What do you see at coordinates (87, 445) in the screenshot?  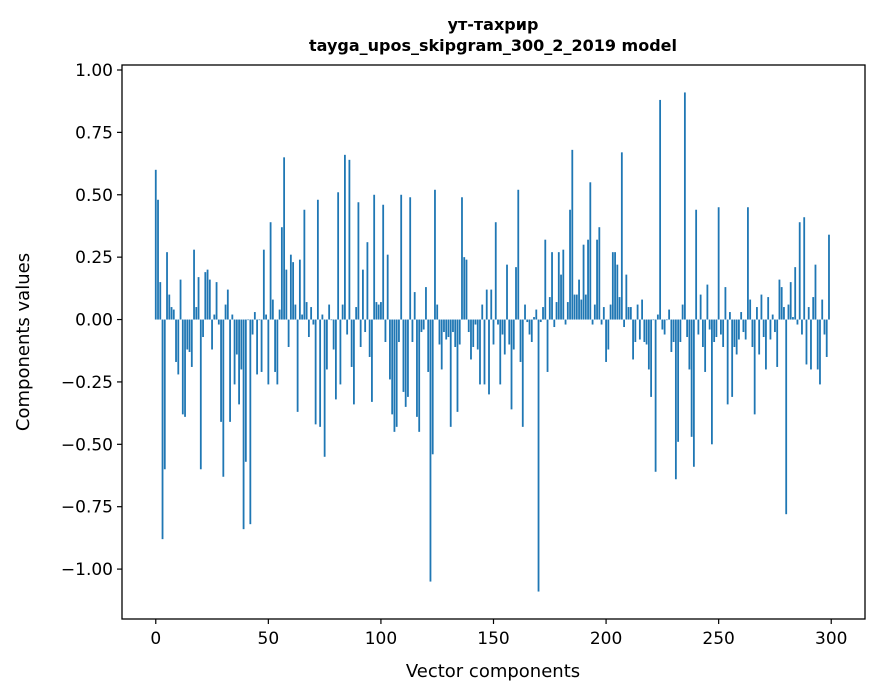 I see `y-tick-label: −0.50` at bounding box center [87, 445].